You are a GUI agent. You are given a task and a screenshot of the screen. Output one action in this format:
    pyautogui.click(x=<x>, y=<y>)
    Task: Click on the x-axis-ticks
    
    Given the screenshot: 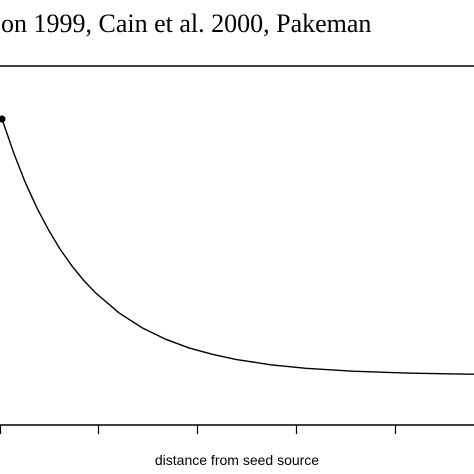 What is the action you would take?
    pyautogui.click(x=198, y=429)
    